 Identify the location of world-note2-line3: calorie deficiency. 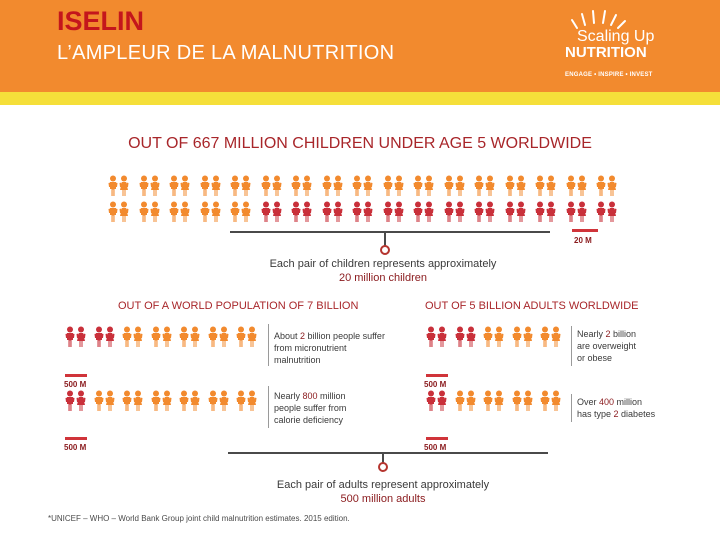
(309, 420).